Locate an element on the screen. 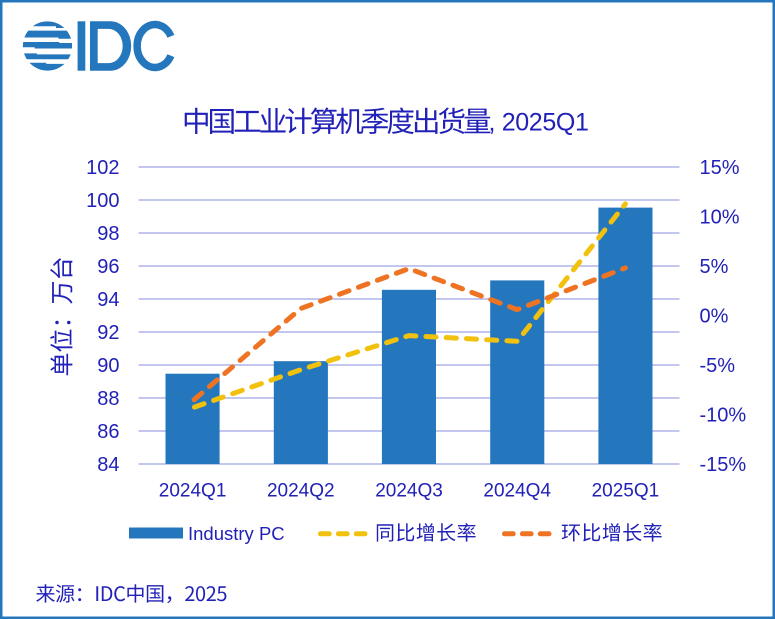 The height and width of the screenshot is (619, 775). svg-text: 98 is located at coordinates (108, 234).